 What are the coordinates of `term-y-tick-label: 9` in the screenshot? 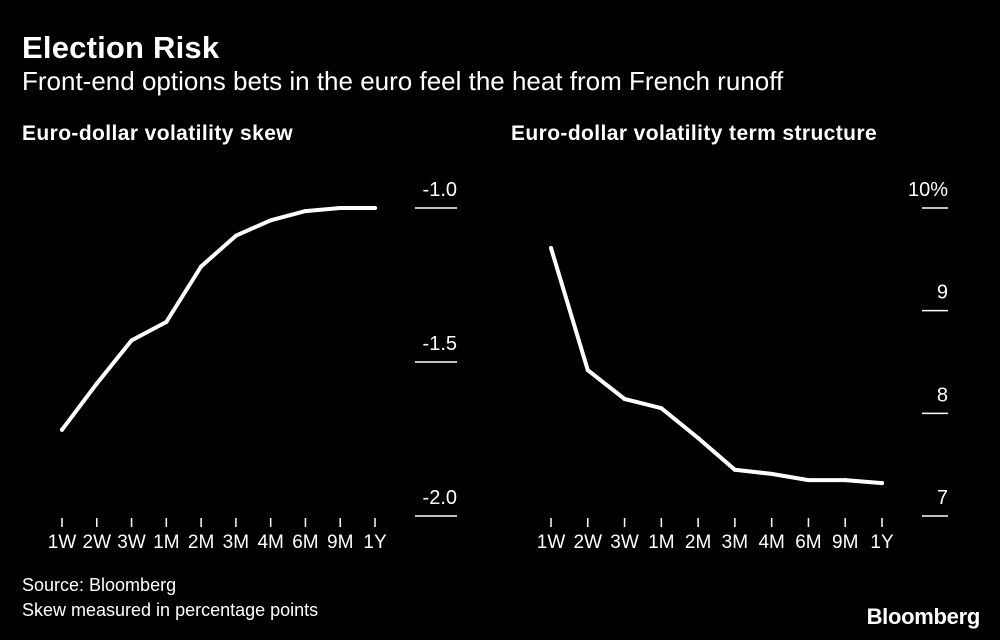 It's located at (942, 293).